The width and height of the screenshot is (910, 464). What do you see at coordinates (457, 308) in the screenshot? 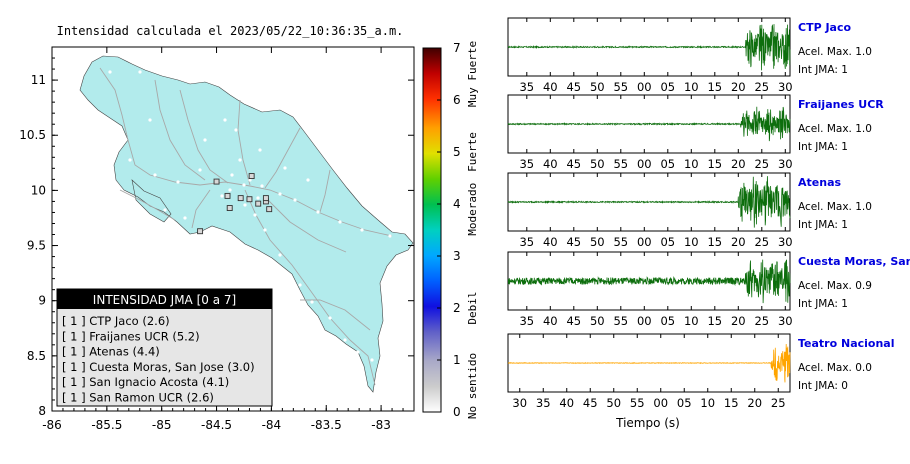
I see `colorbar-tick-label: 2` at bounding box center [457, 308].